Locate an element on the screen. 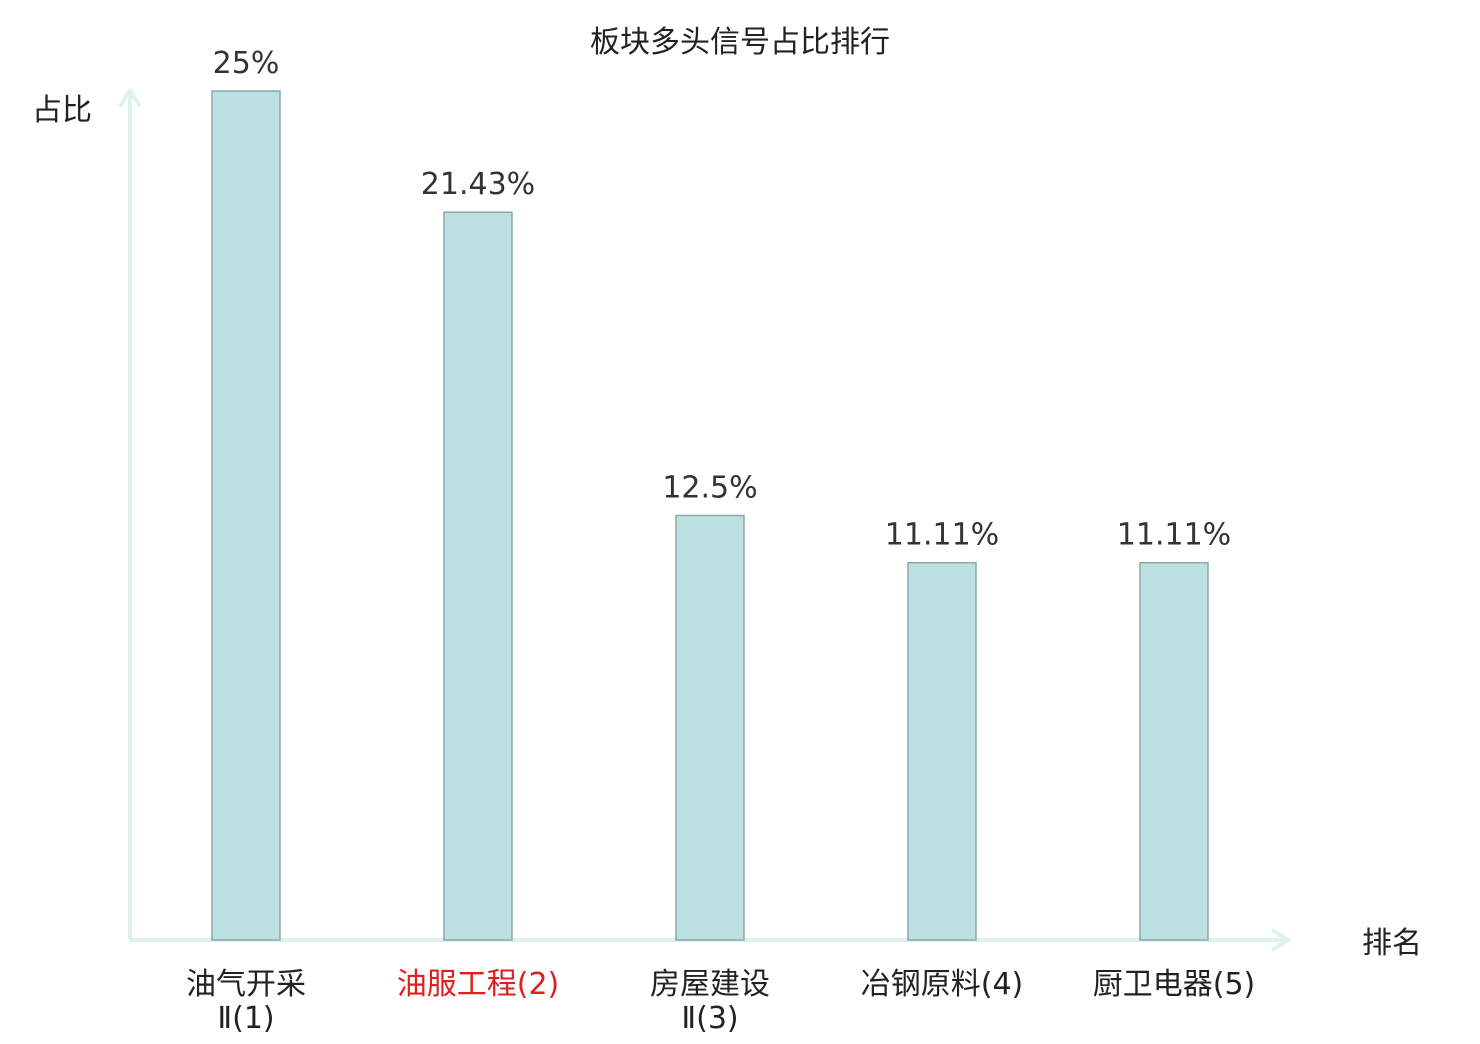  x-tick-label-3-line-1: 房屋建设 is located at coordinates (710, 984).